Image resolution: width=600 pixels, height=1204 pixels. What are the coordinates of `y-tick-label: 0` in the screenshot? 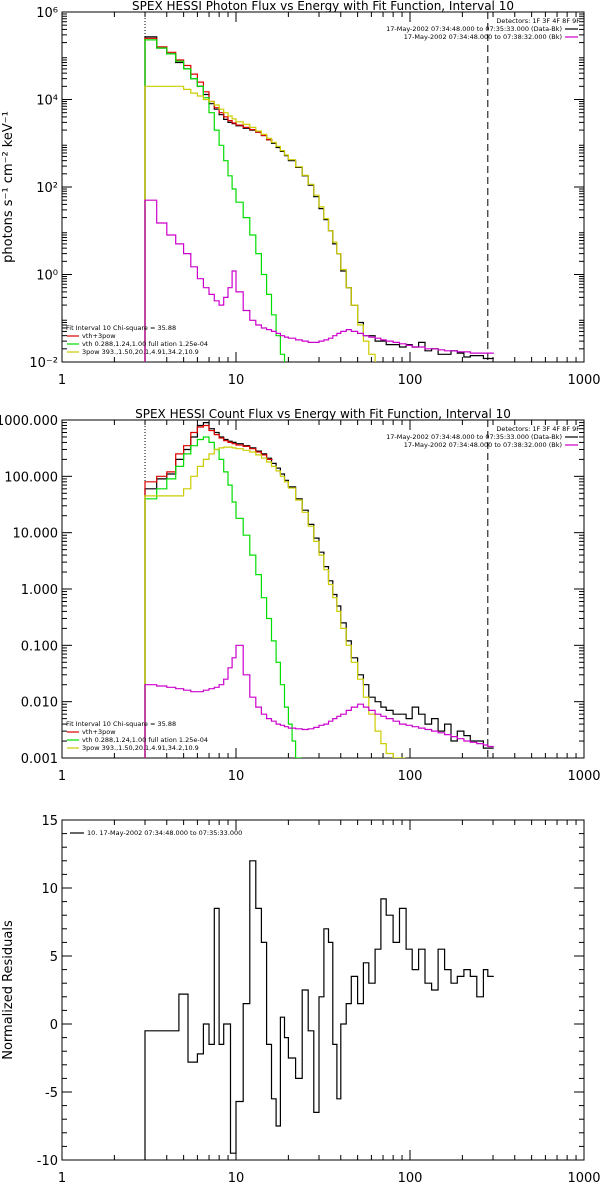 It's located at (54, 1025).